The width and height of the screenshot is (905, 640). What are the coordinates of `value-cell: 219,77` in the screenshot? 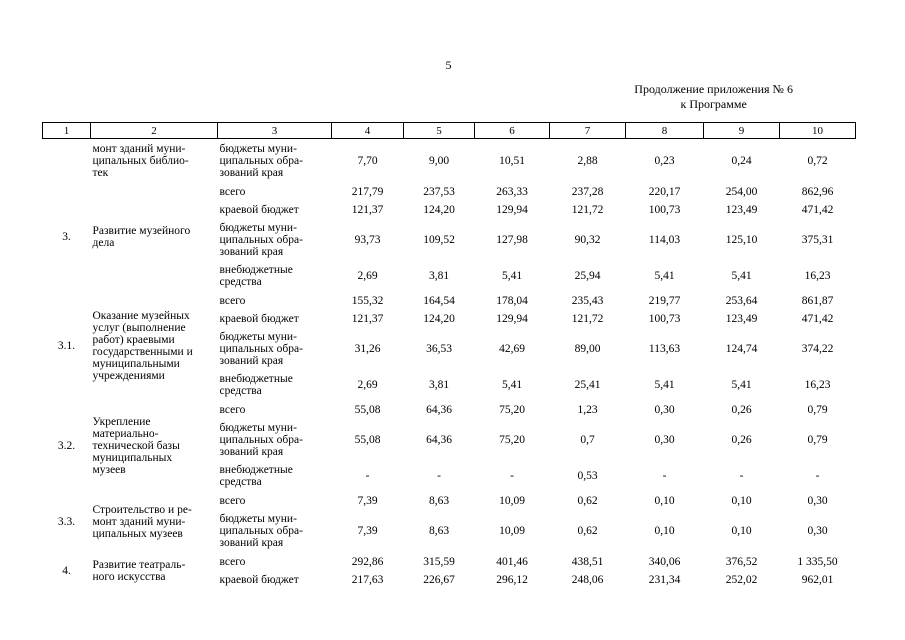 It's located at (664, 301).